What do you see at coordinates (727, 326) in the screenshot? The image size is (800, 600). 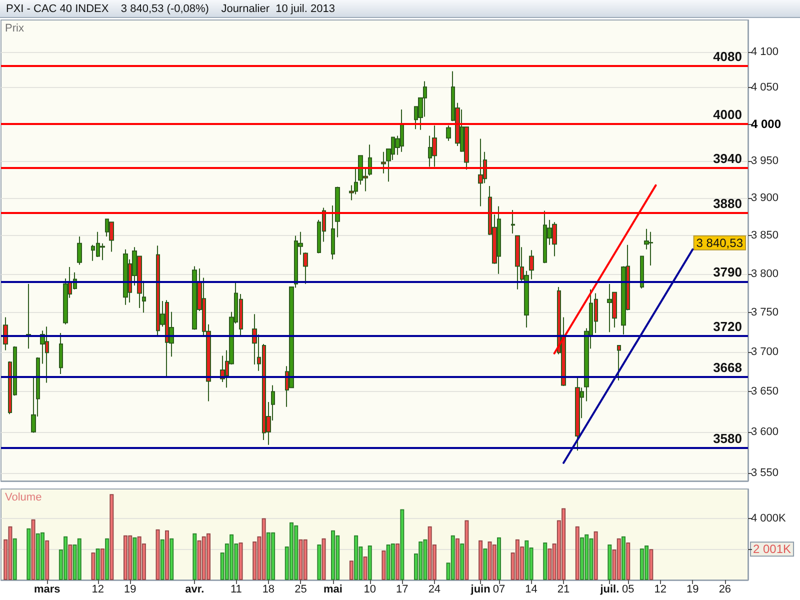 I see `ref-line-label: 3720` at bounding box center [727, 326].